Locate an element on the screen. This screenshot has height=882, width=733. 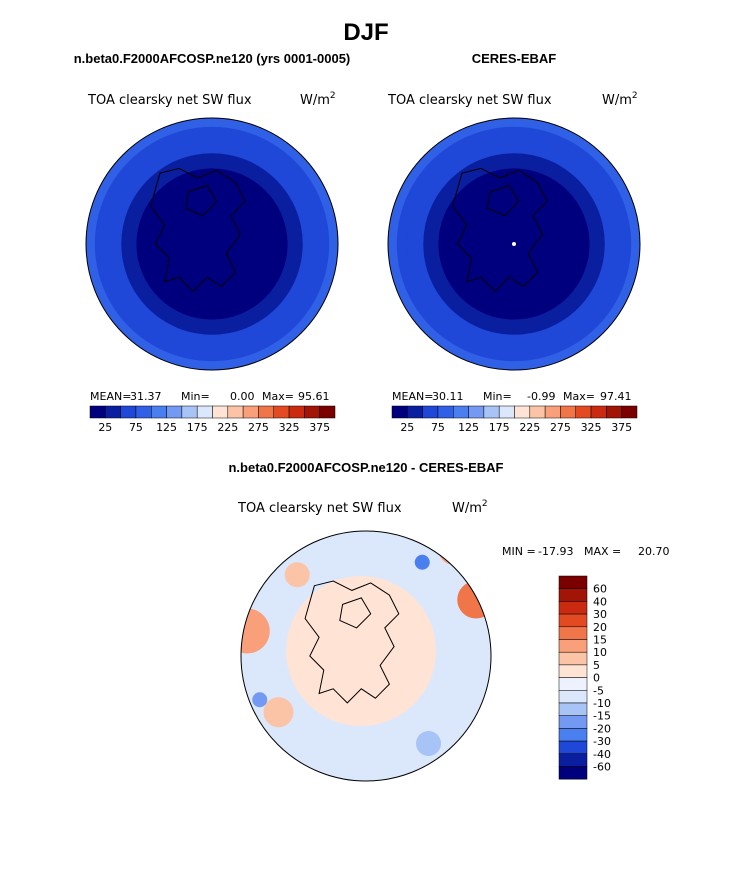
panel-model-units: W/m2 is located at coordinates (318, 99).